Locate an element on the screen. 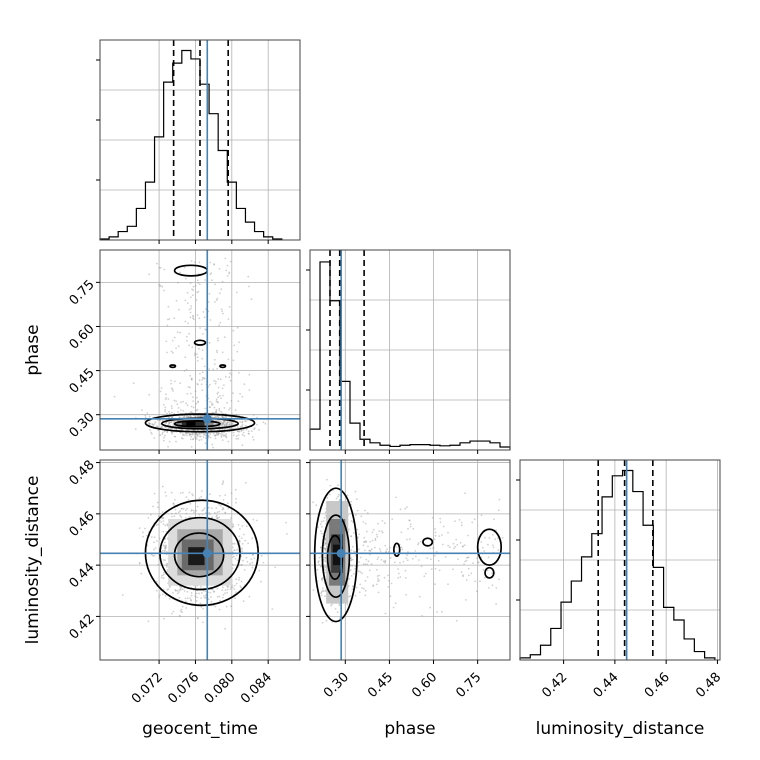  ytick-label-phase-3: 0.75 is located at coordinates (82, 292).